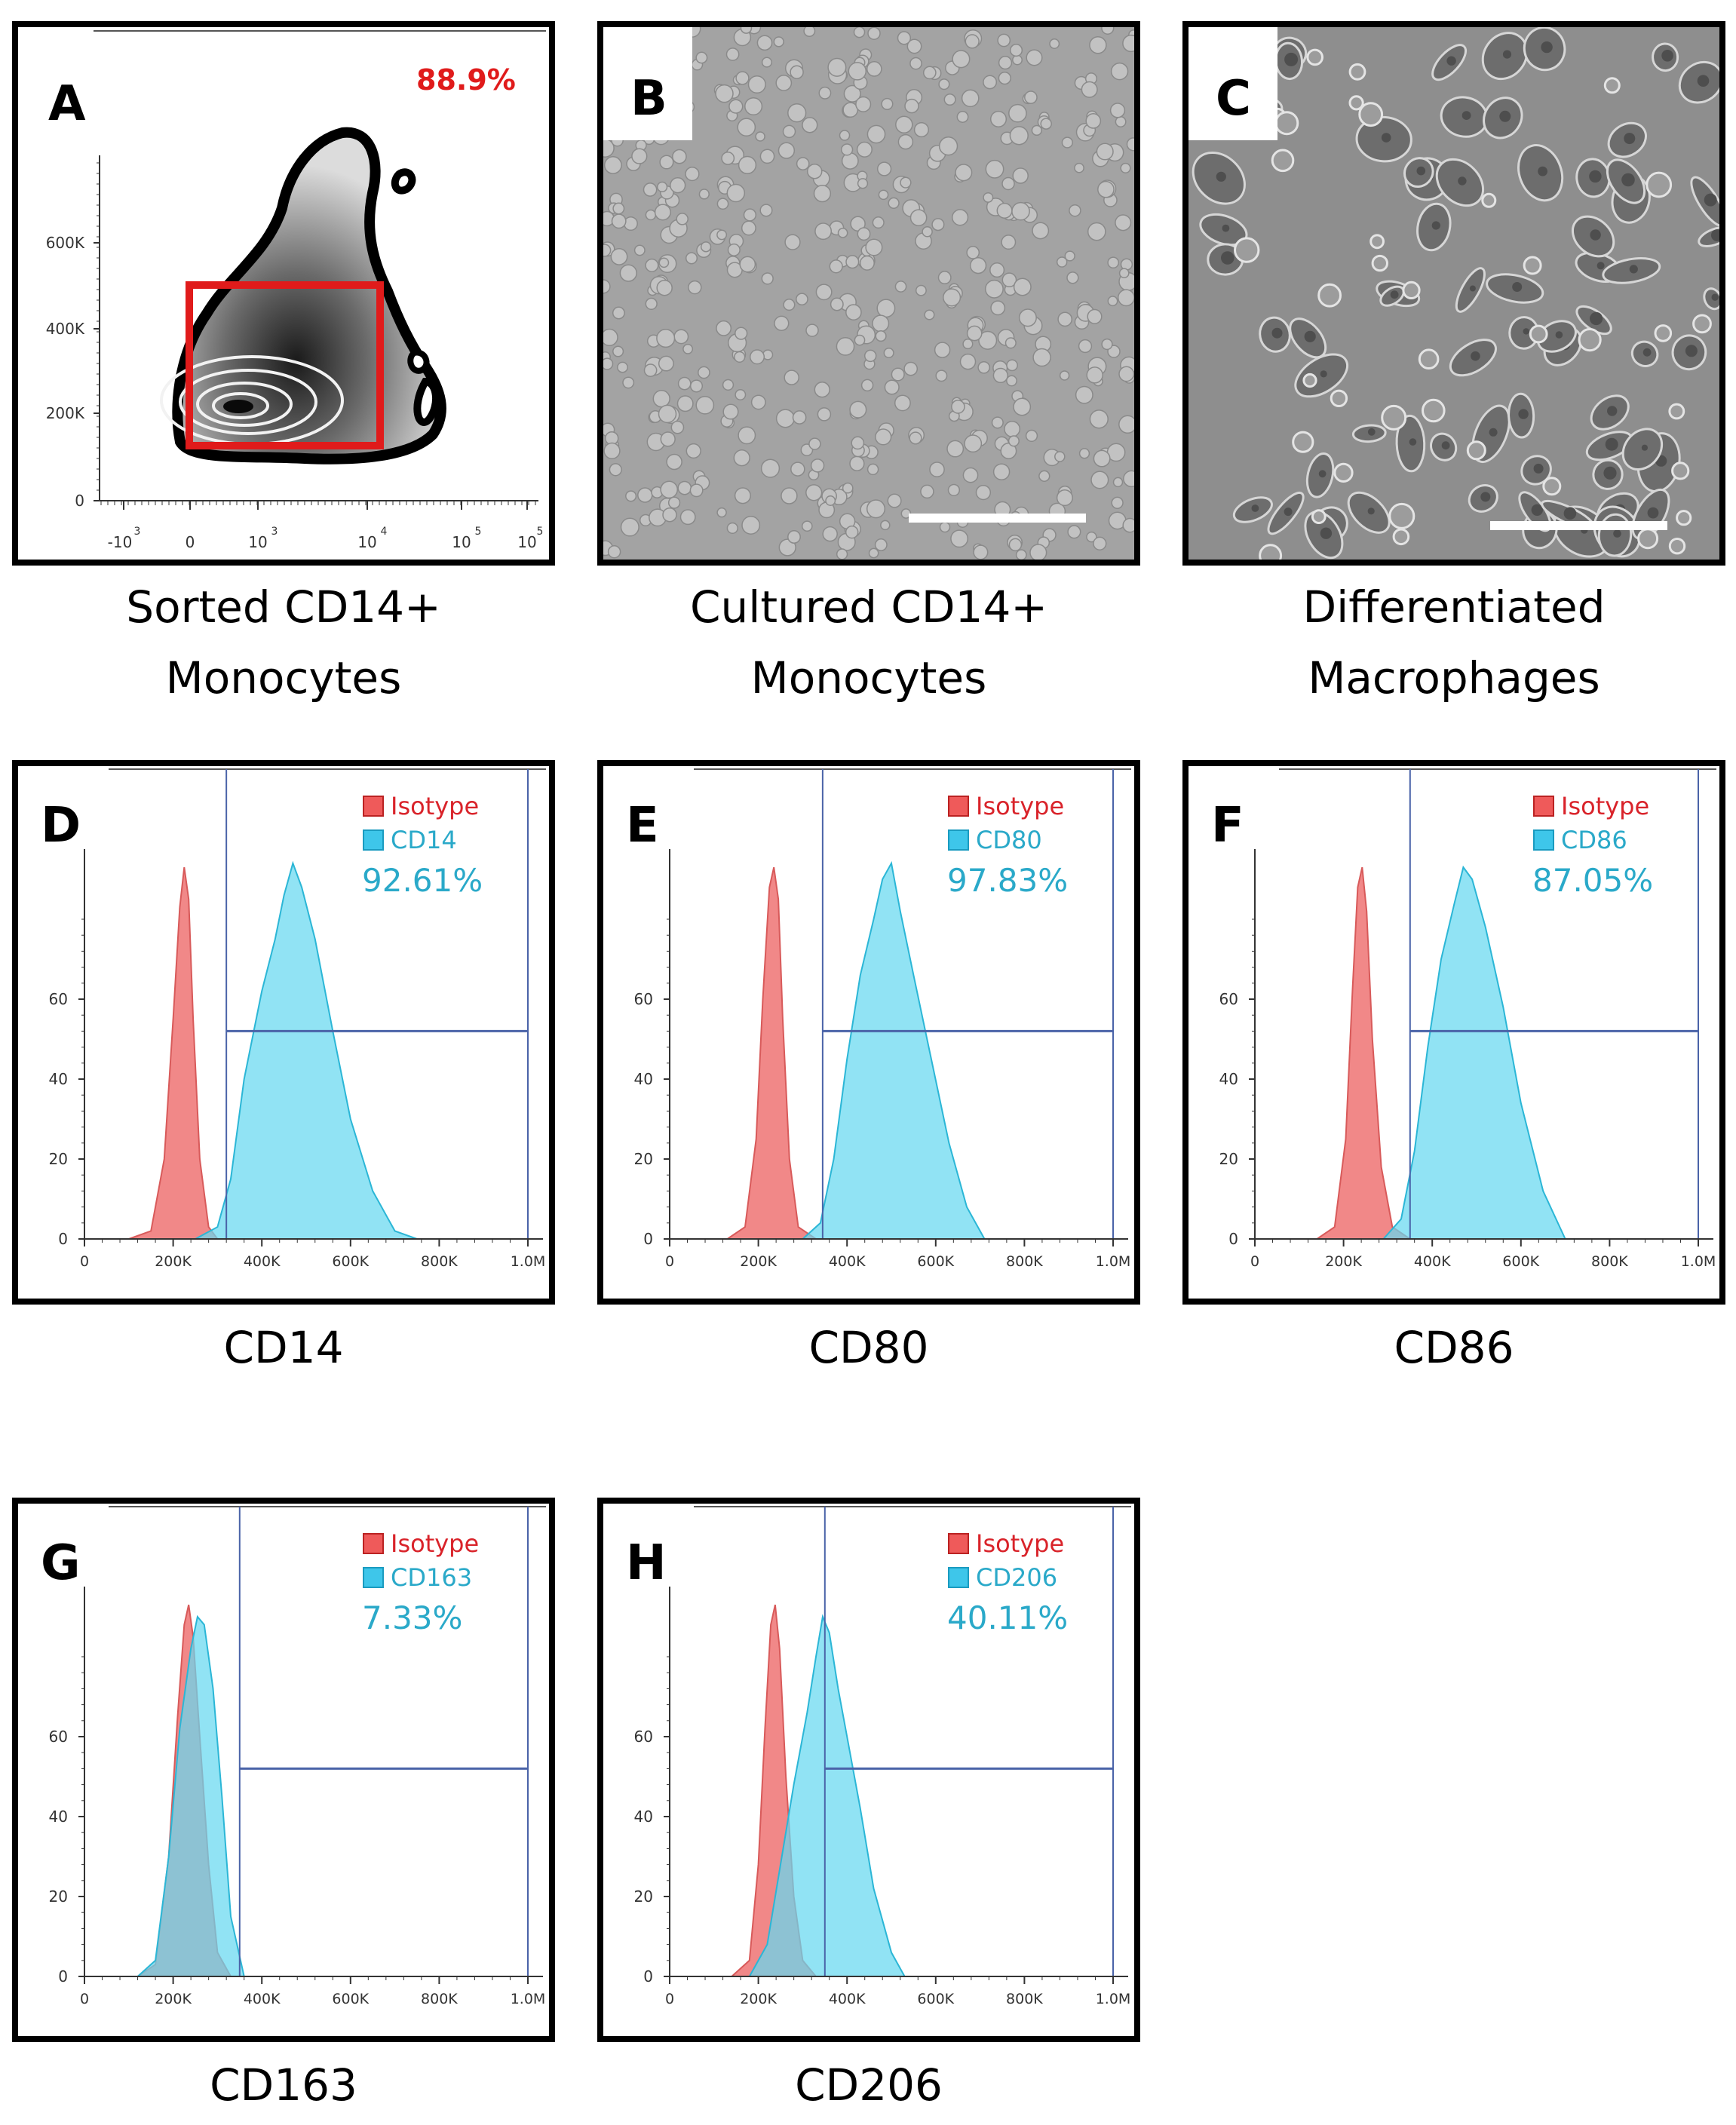 This screenshot has height=2125, width=1736. What do you see at coordinates (1593, 881) in the screenshot?
I see `gate-percent: 87.05%` at bounding box center [1593, 881].